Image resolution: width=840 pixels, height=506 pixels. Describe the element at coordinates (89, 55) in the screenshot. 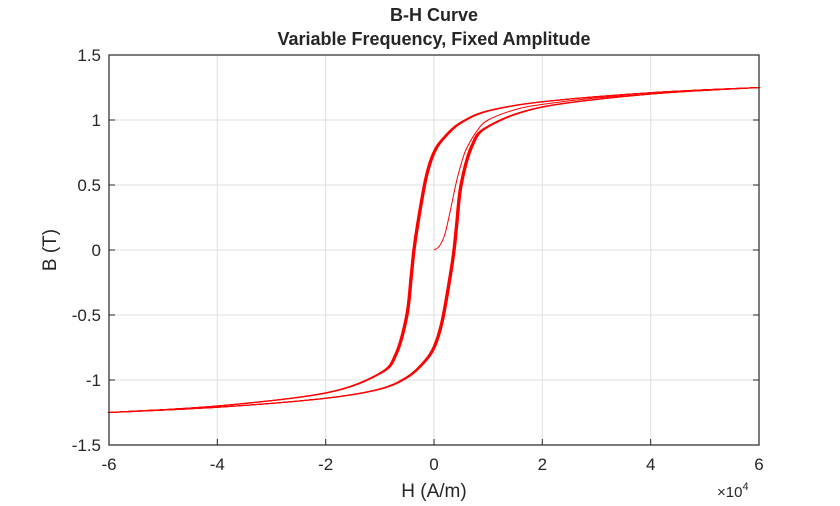

I see `y-tick-label: 1.5` at that location.